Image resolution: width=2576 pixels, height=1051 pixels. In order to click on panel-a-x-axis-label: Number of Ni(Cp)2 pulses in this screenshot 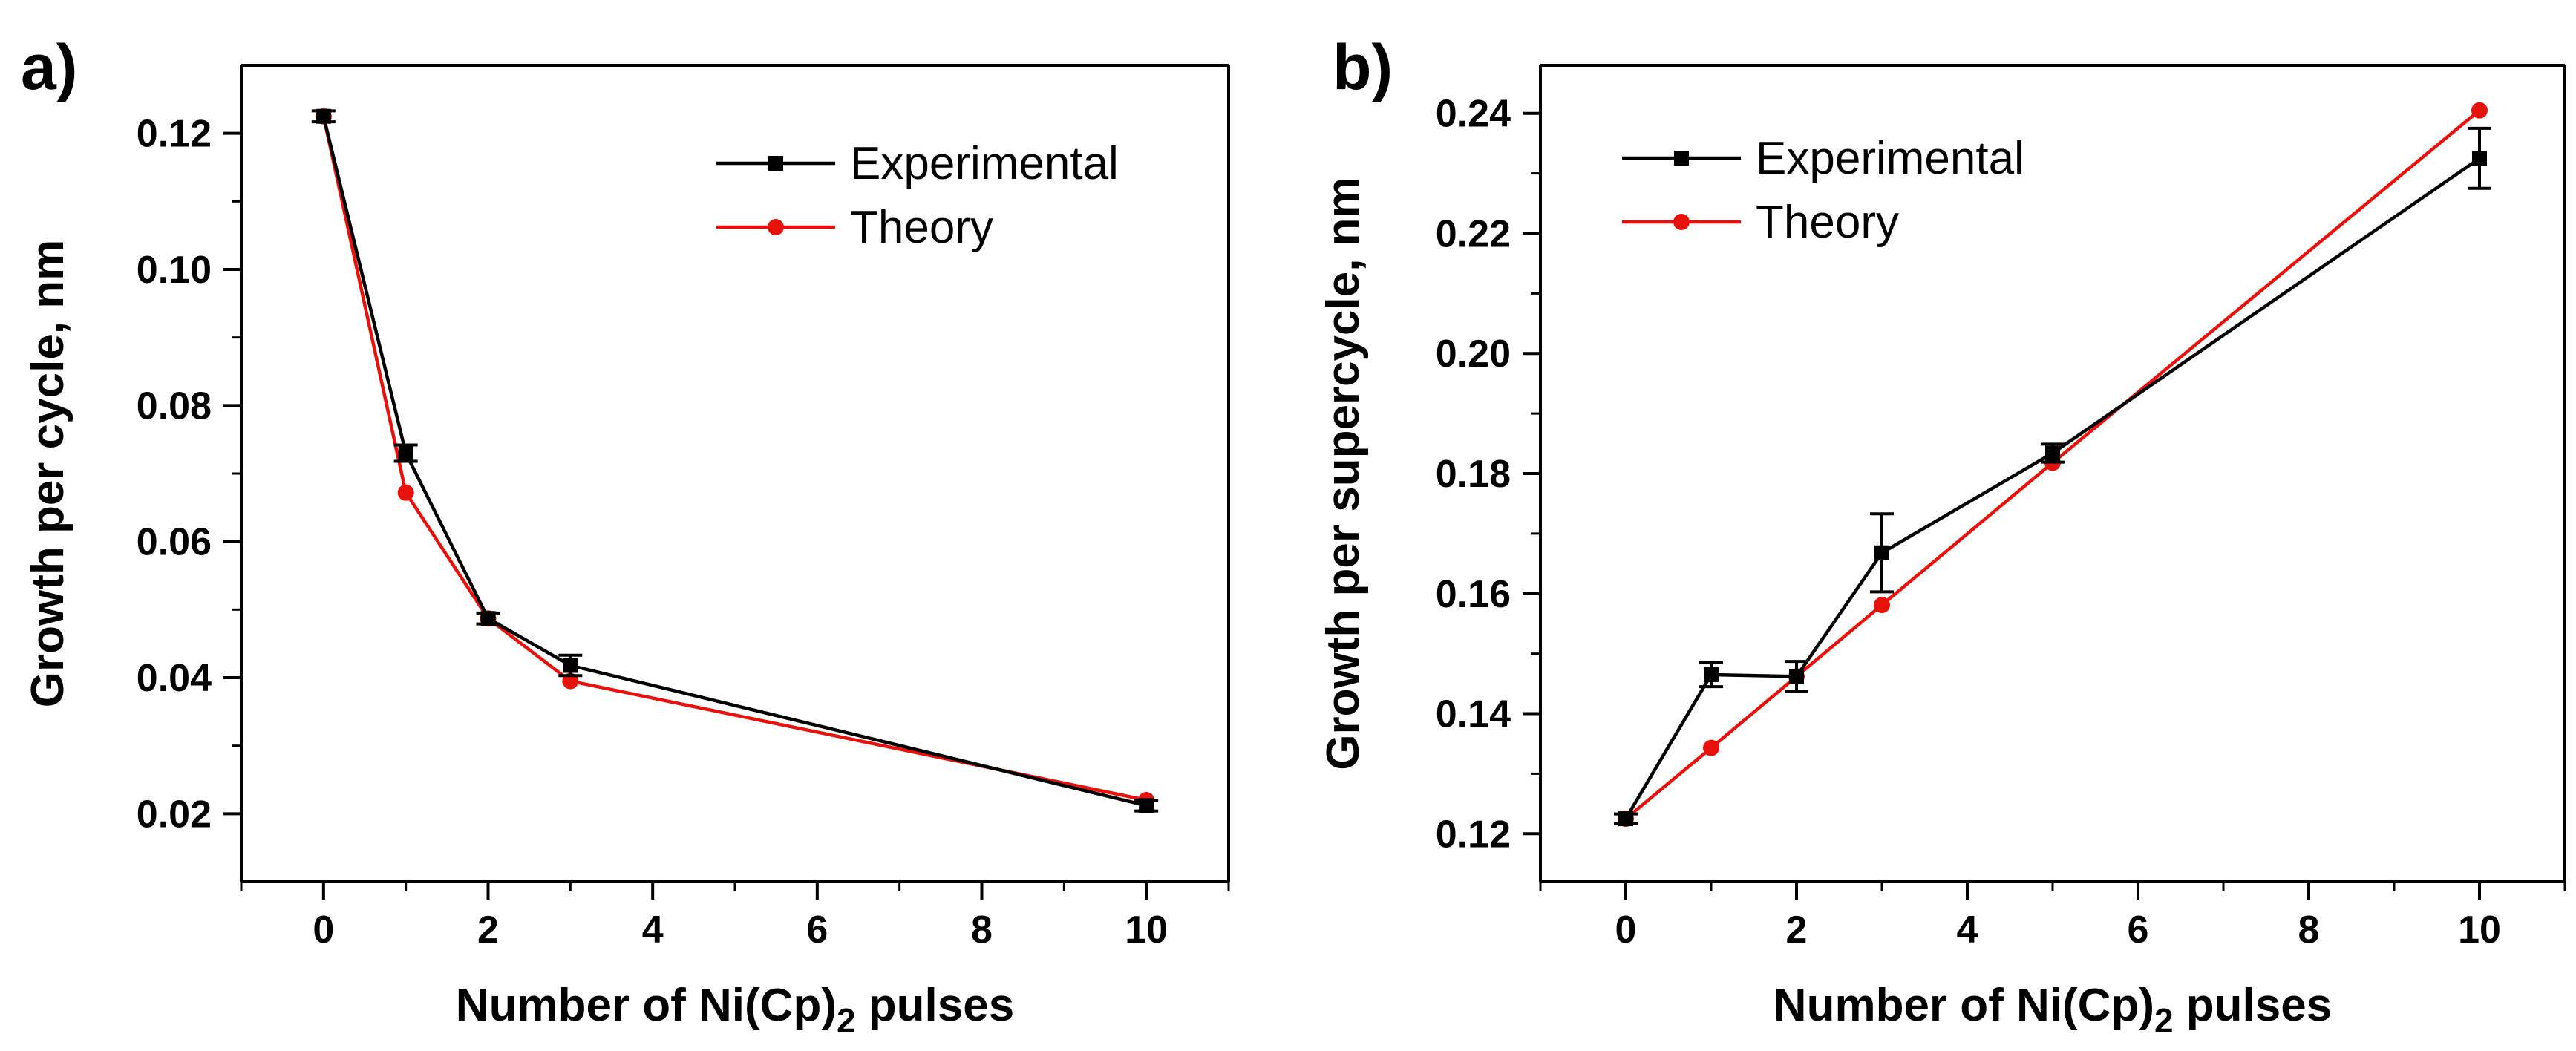, I will do `click(735, 1010)`.